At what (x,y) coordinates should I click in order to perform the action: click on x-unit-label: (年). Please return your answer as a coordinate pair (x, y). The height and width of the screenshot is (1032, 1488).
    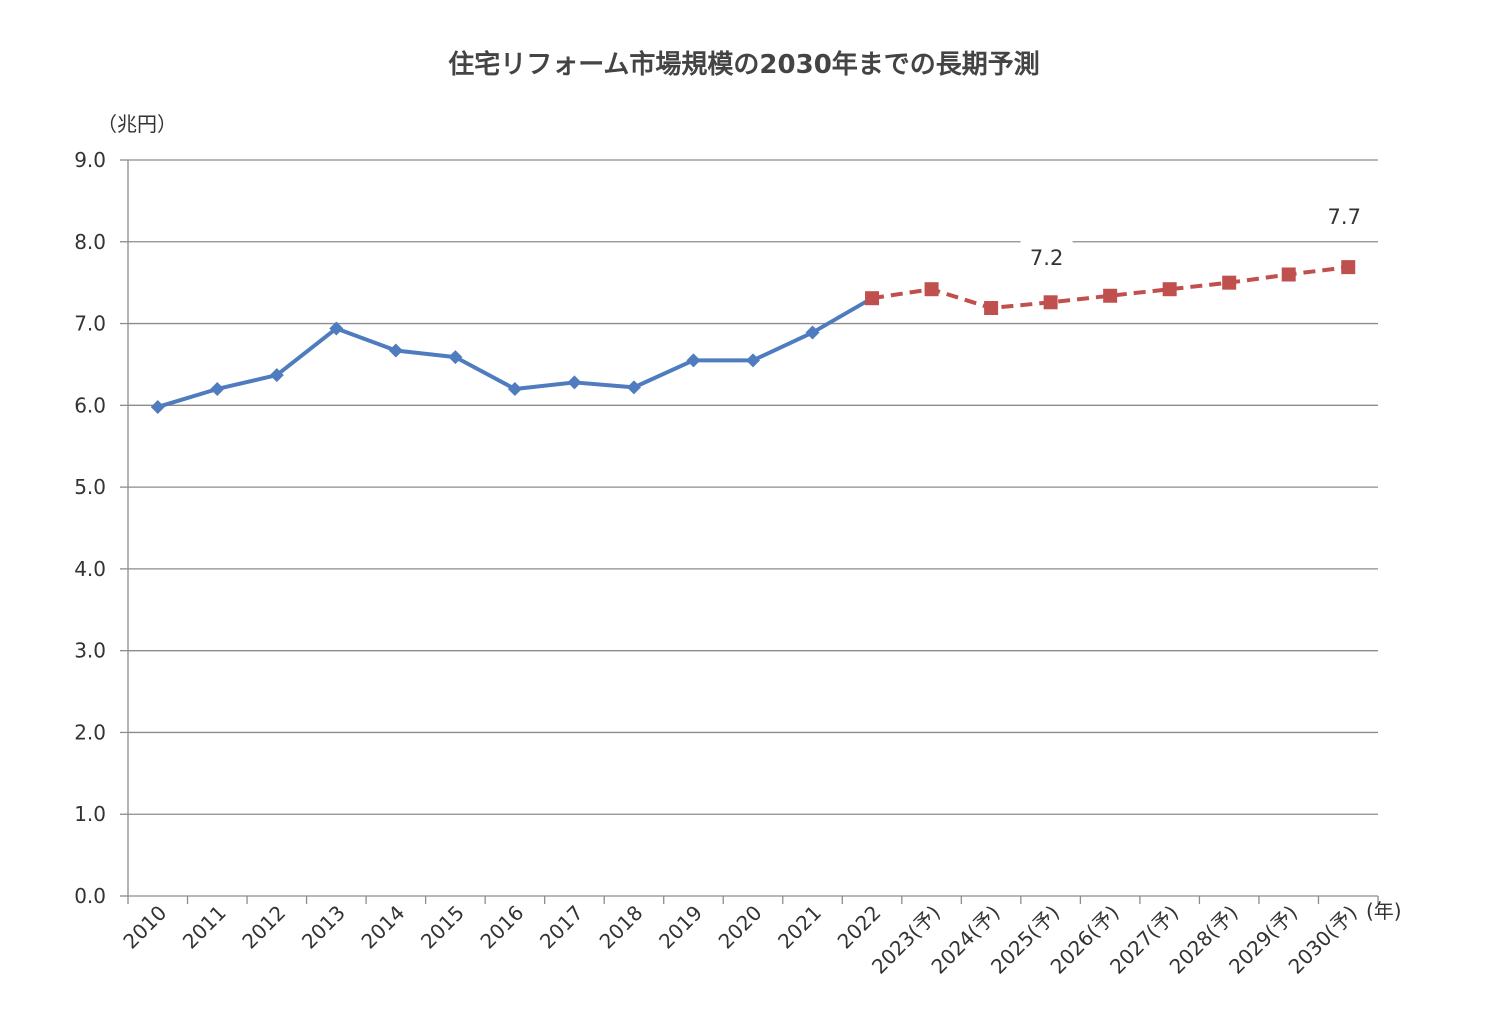
    Looking at the image, I should click on (1384, 911).